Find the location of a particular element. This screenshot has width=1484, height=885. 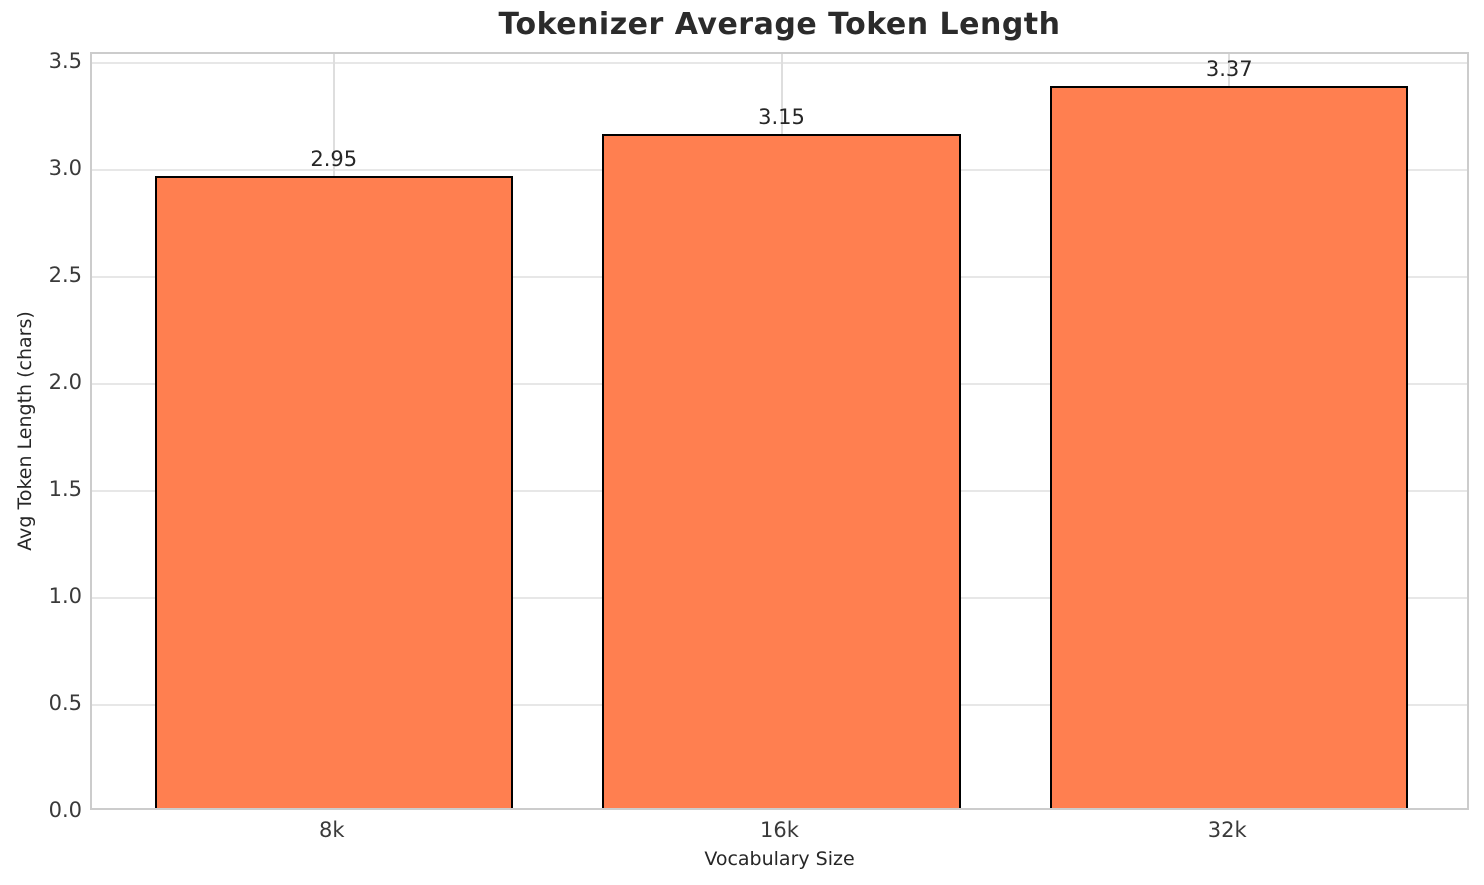

y-tick-label: 0.0 is located at coordinates (65, 810).